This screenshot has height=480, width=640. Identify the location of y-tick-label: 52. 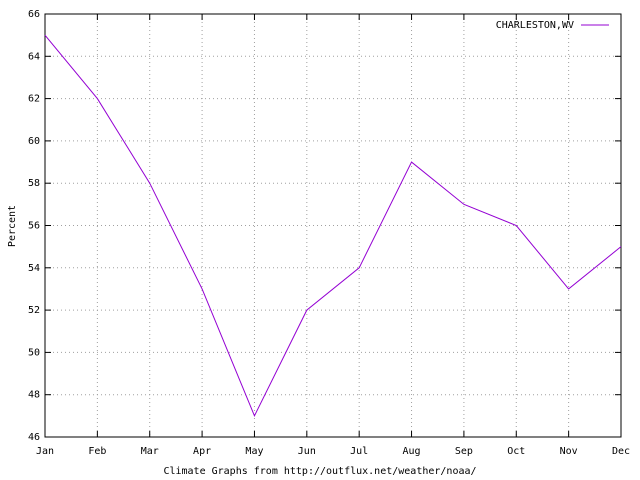
(34, 310).